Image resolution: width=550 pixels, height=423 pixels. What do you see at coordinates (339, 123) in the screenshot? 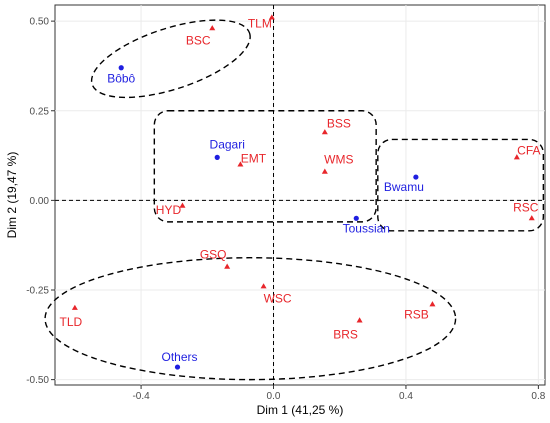
I see `point-label: BSS` at bounding box center [339, 123].